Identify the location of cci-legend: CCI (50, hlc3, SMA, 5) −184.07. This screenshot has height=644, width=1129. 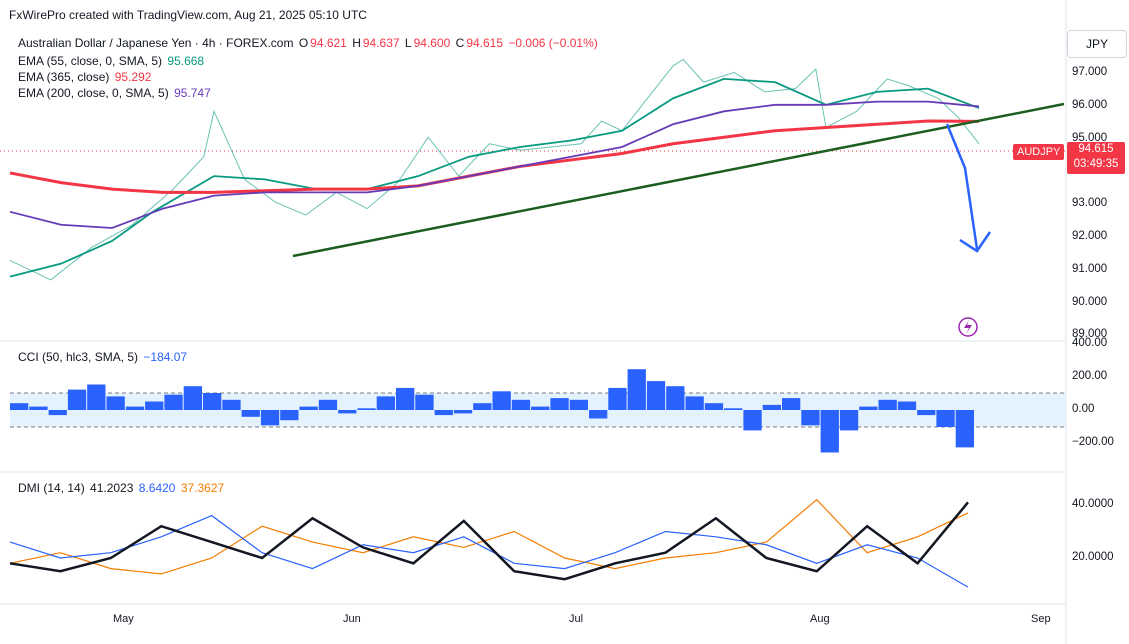
(103, 357).